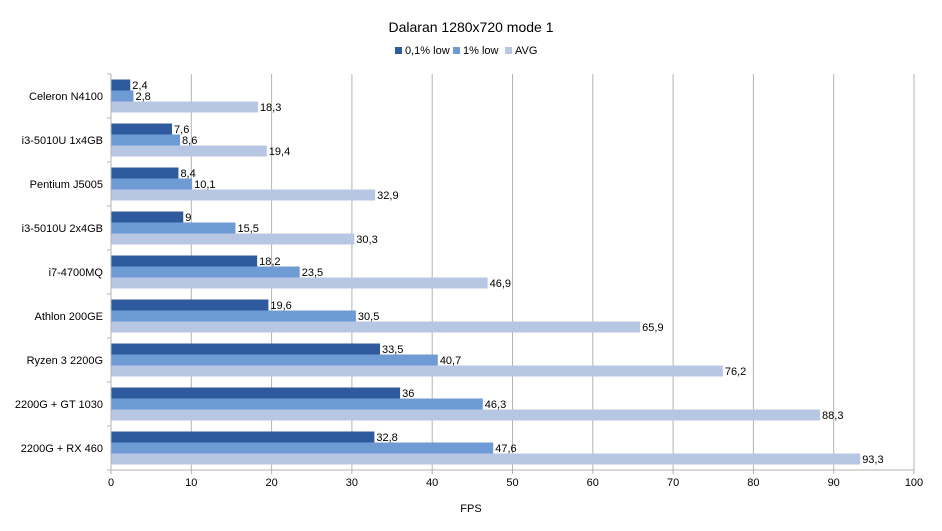  Describe the element at coordinates (872, 460) in the screenshot. I see `data-label: 93,3` at that location.